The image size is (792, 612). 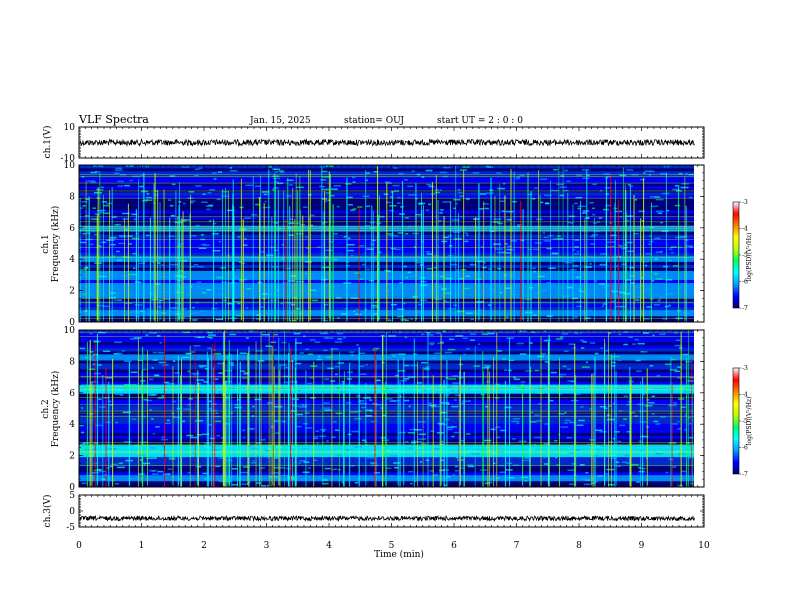 What do you see at coordinates (204, 546) in the screenshot?
I see `x-tick-label: 2` at bounding box center [204, 546].